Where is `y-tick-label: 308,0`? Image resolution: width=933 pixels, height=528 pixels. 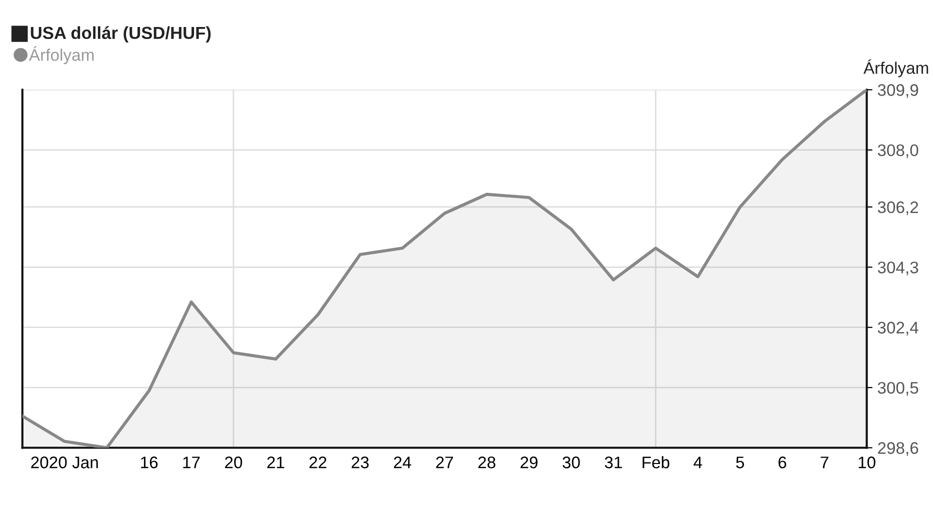 y-tick-label: 308,0 is located at coordinates (898, 151).